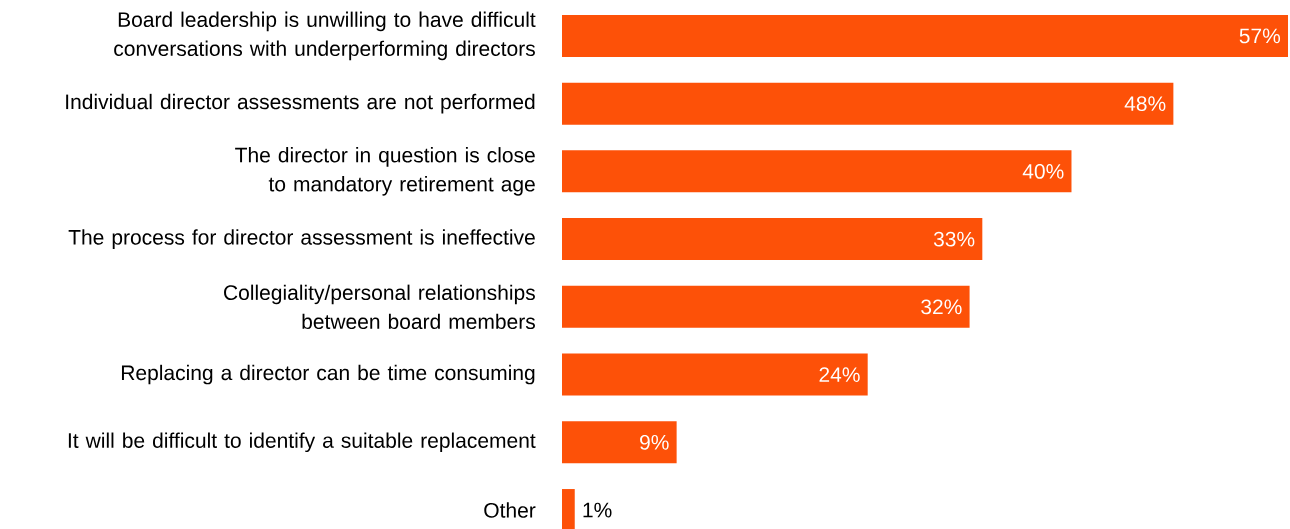 The image size is (1290, 529). What do you see at coordinates (1260, 36) in the screenshot?
I see `data-label: 57%` at bounding box center [1260, 36].